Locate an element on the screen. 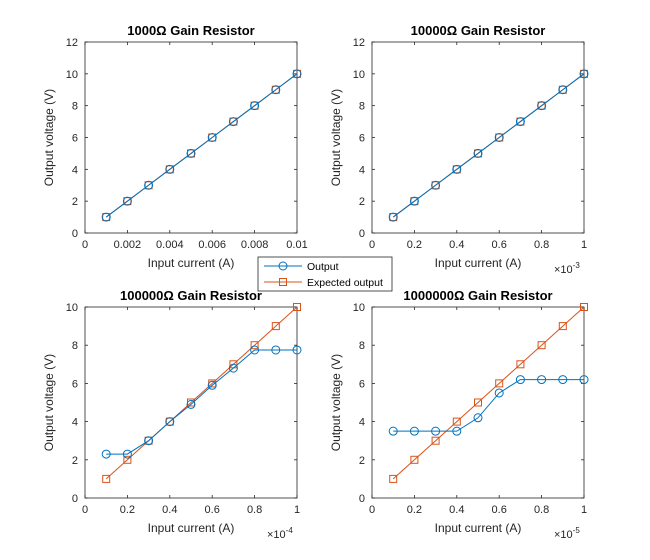 This screenshot has height=560, width=650. chart-title: 1000Ω Gain Resistor is located at coordinates (190, 30).